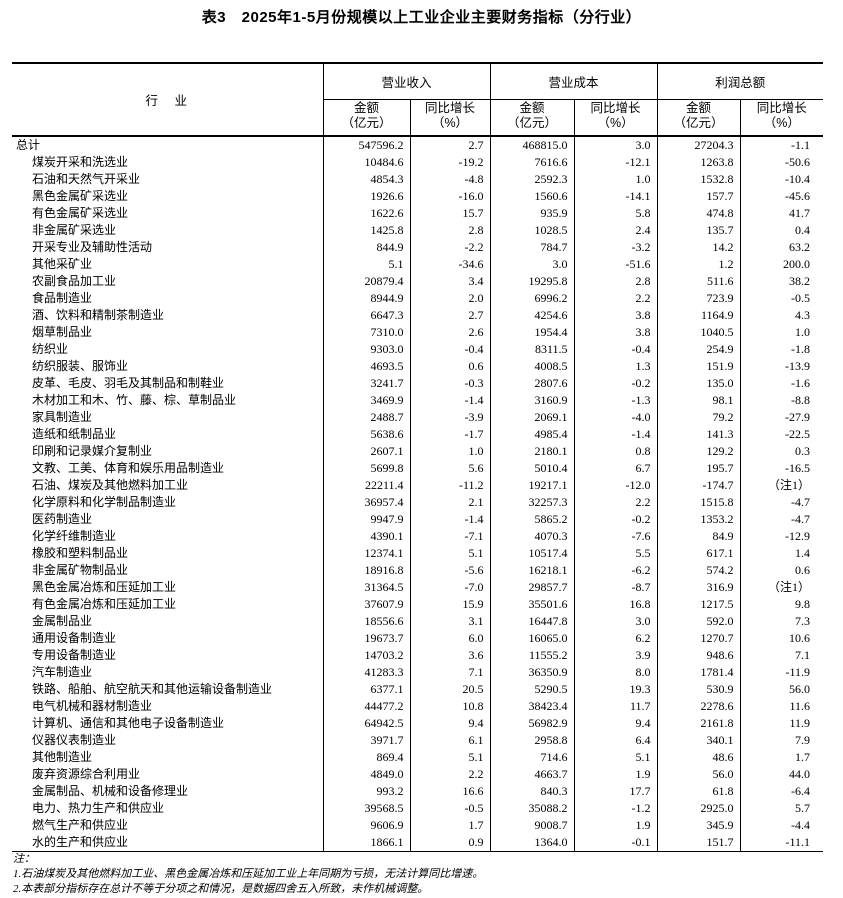 The width and height of the screenshot is (843, 898). I want to click on value-cell: -7.1, so click(450, 536).